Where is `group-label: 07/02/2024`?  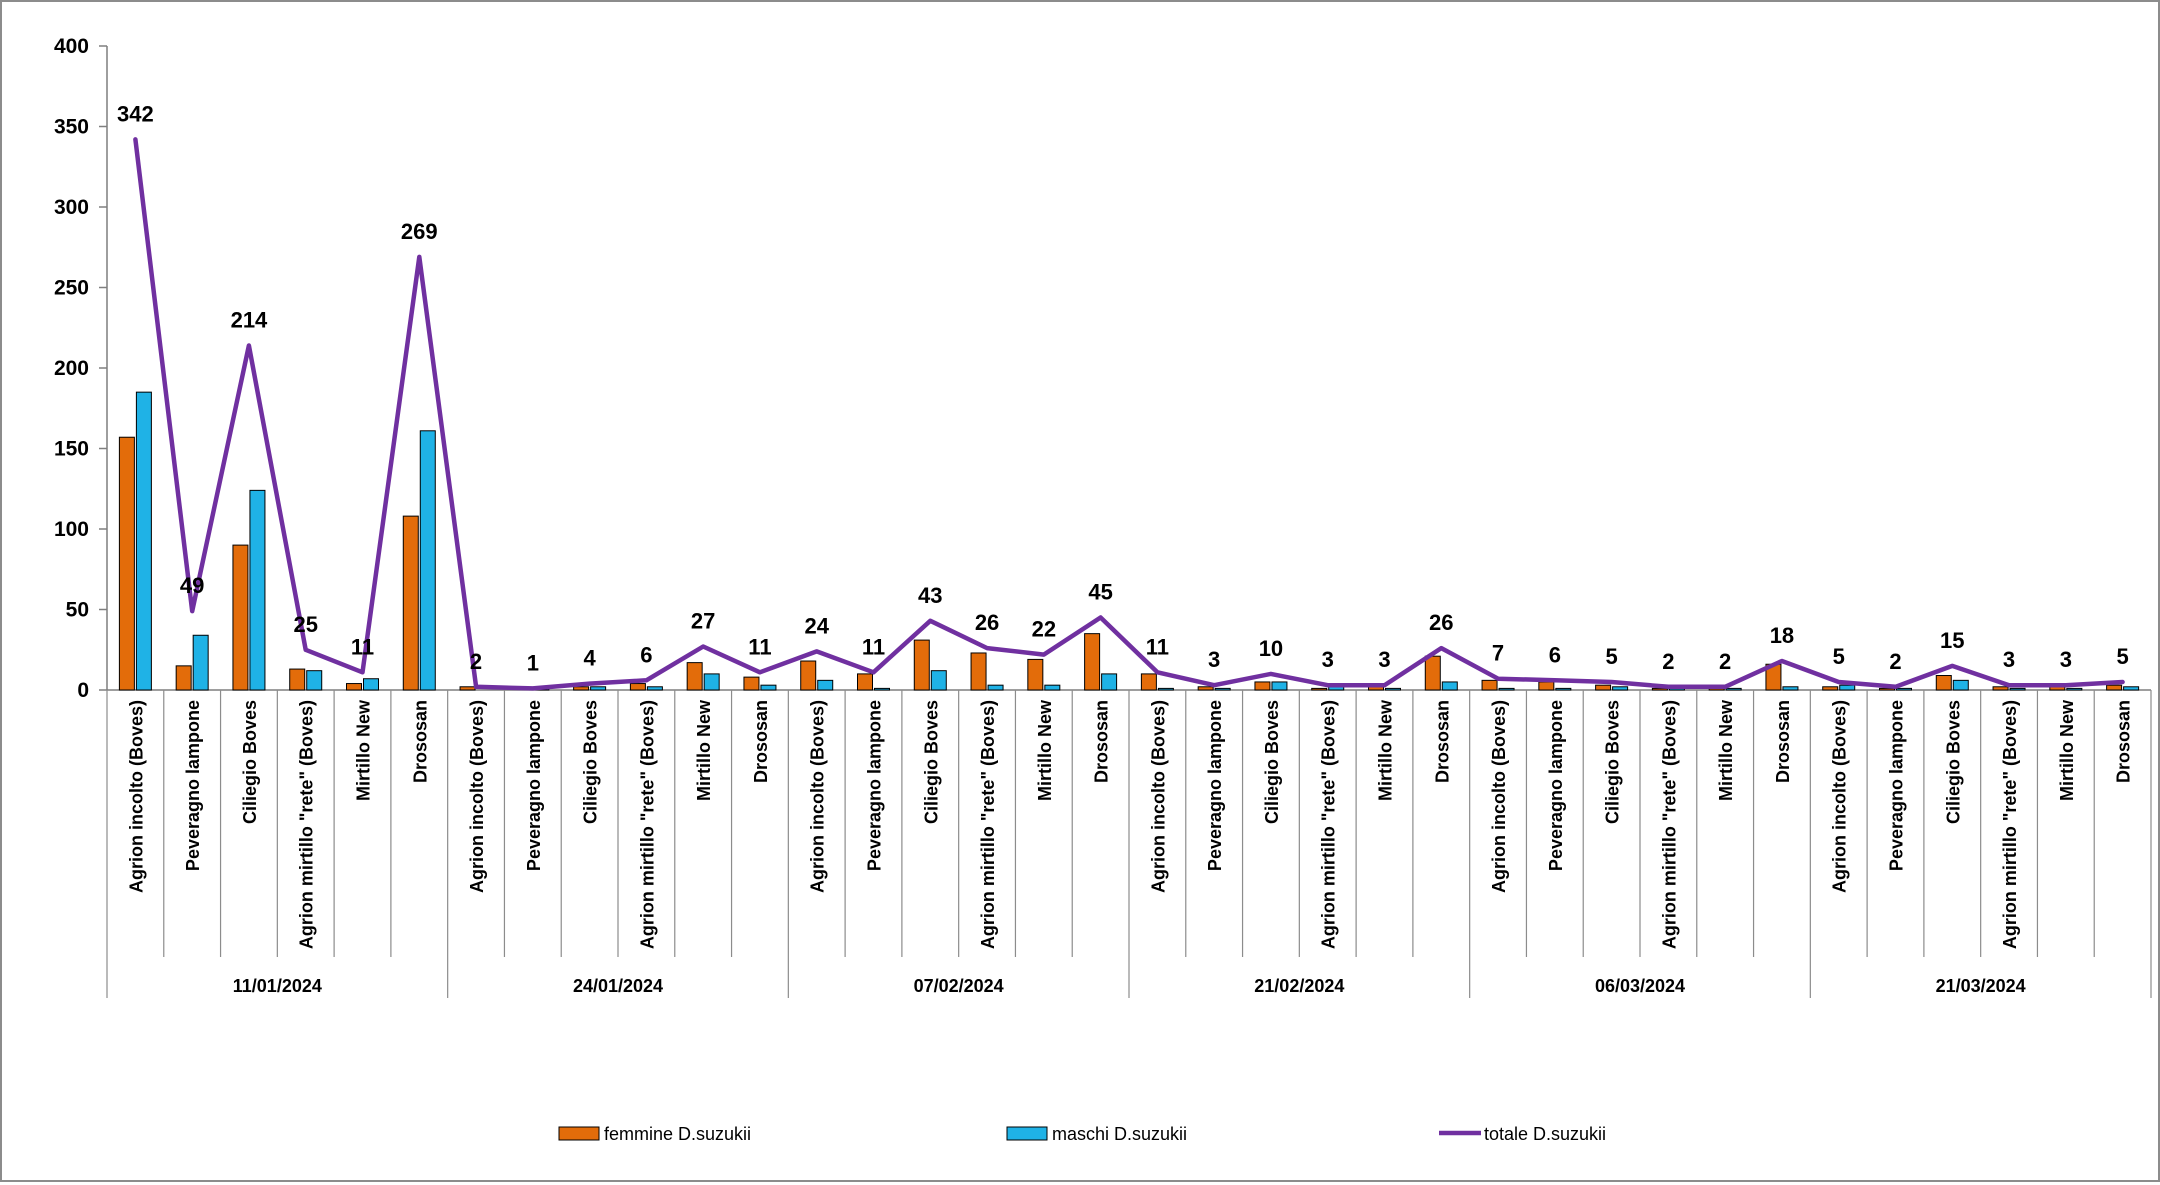
group-label: 07/02/2024 is located at coordinates (959, 986).